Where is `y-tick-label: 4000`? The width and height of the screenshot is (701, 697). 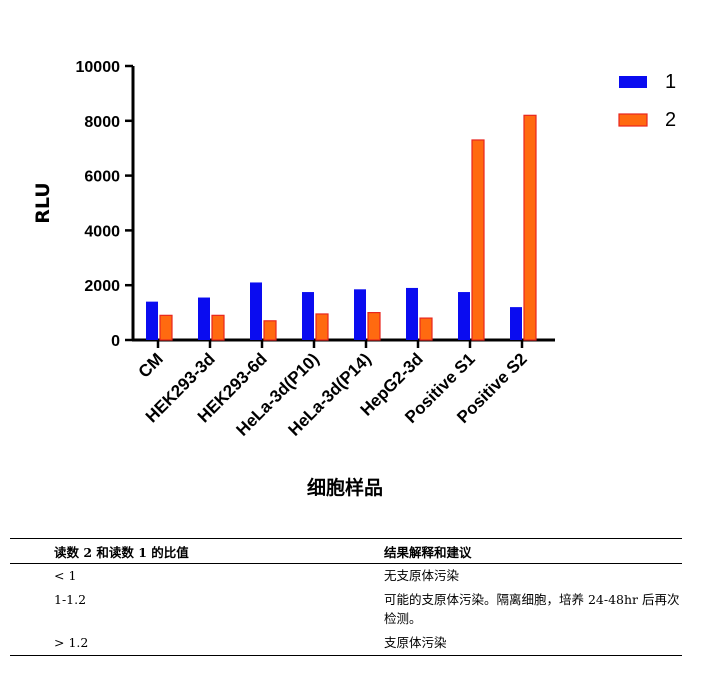
y-tick-label: 4000 is located at coordinates (102, 231).